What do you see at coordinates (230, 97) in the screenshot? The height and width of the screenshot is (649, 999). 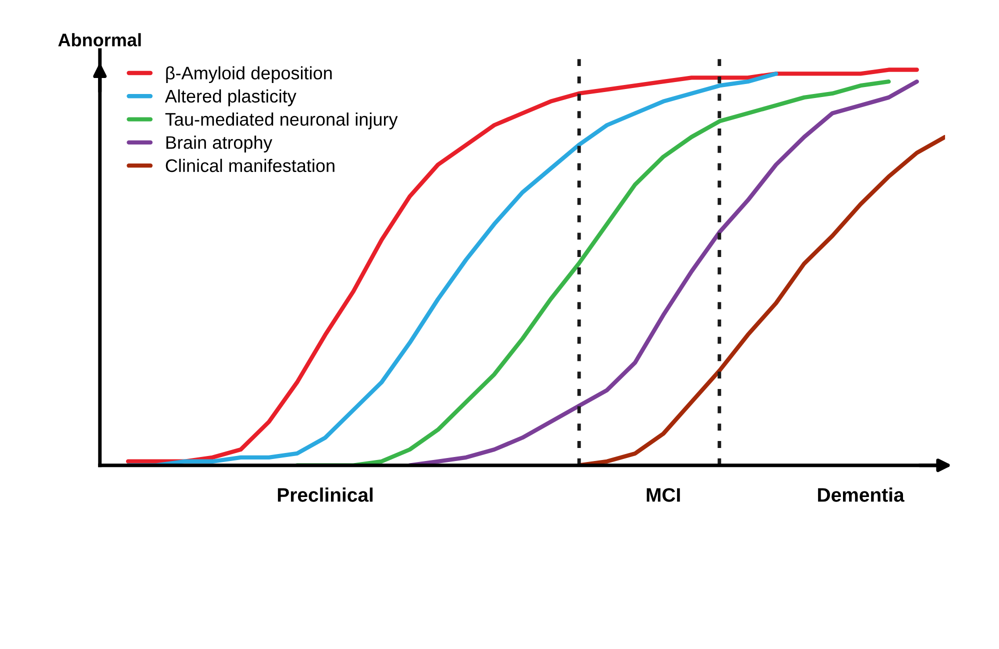 I see `legend-label: Altered plasticity` at bounding box center [230, 97].